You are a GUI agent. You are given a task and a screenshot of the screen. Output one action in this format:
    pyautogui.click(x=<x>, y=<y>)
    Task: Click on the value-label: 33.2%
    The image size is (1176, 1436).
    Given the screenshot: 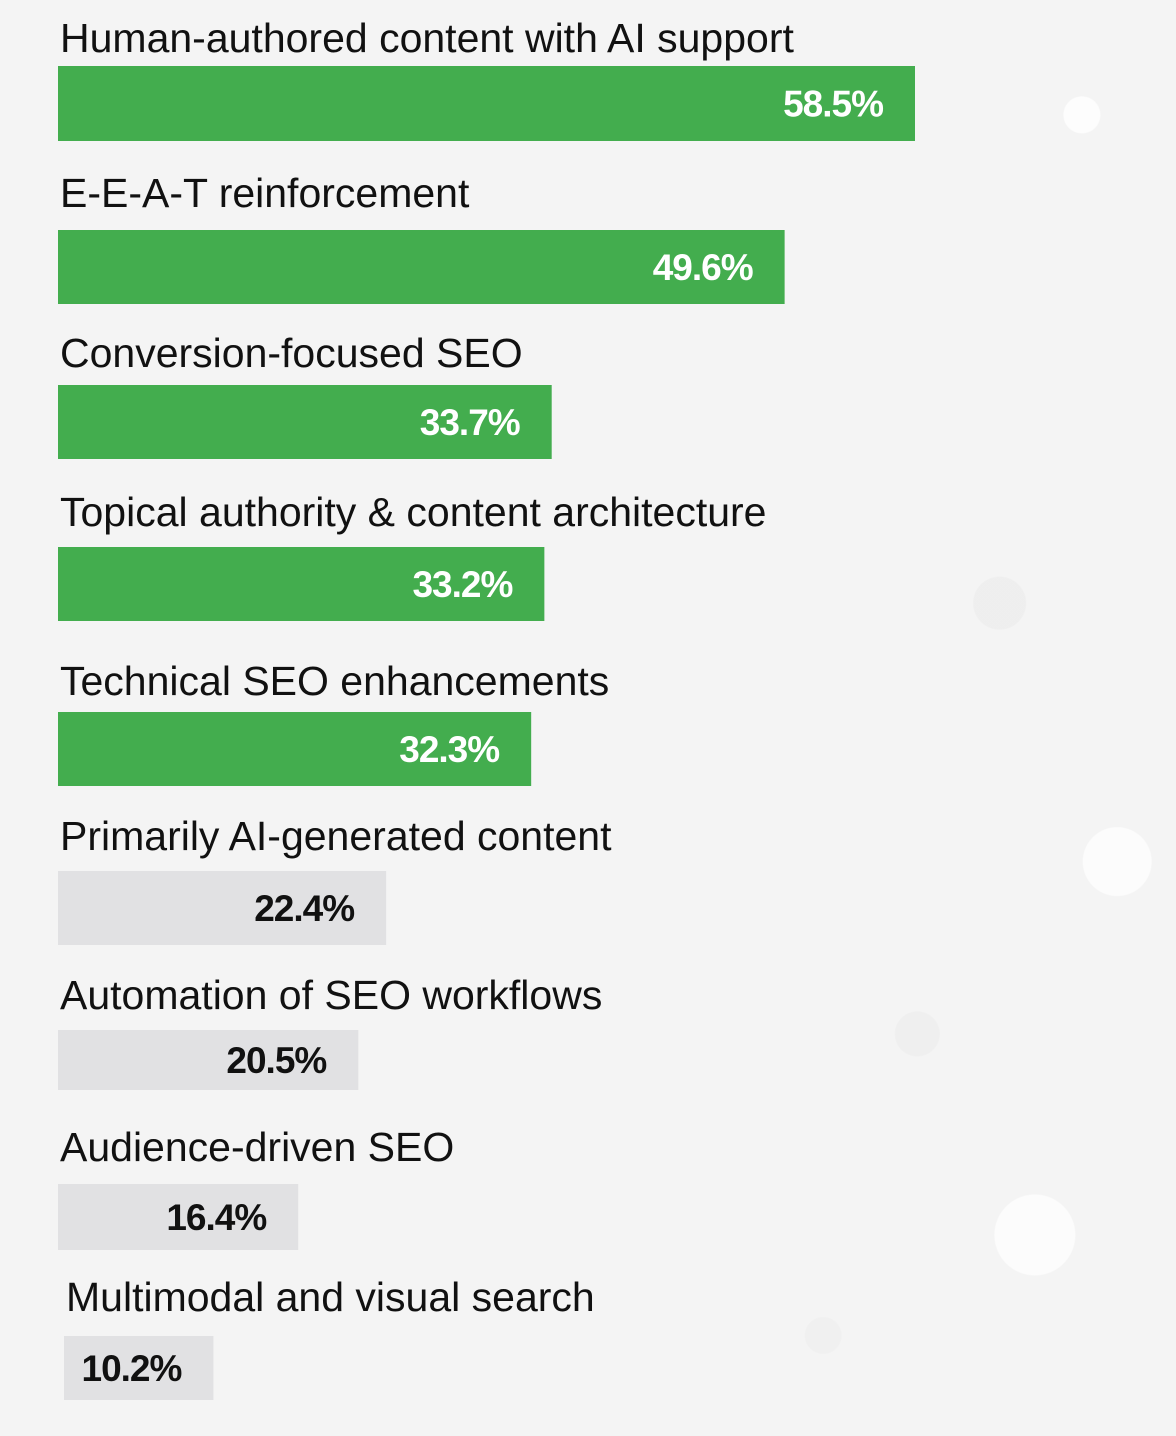 What is the action you would take?
    pyautogui.click(x=462, y=584)
    